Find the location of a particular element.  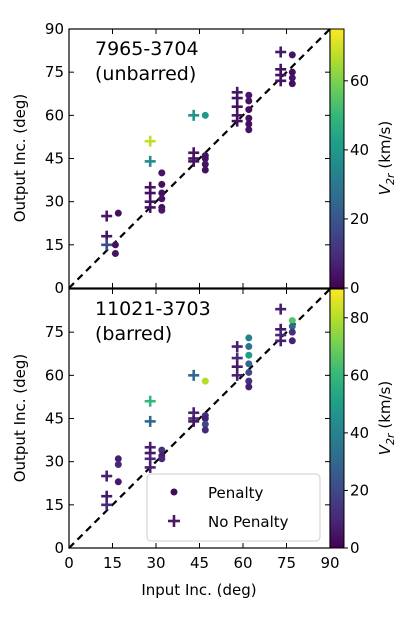

bottom-colorbar-label: V2r (km/s) is located at coordinates (386, 418).